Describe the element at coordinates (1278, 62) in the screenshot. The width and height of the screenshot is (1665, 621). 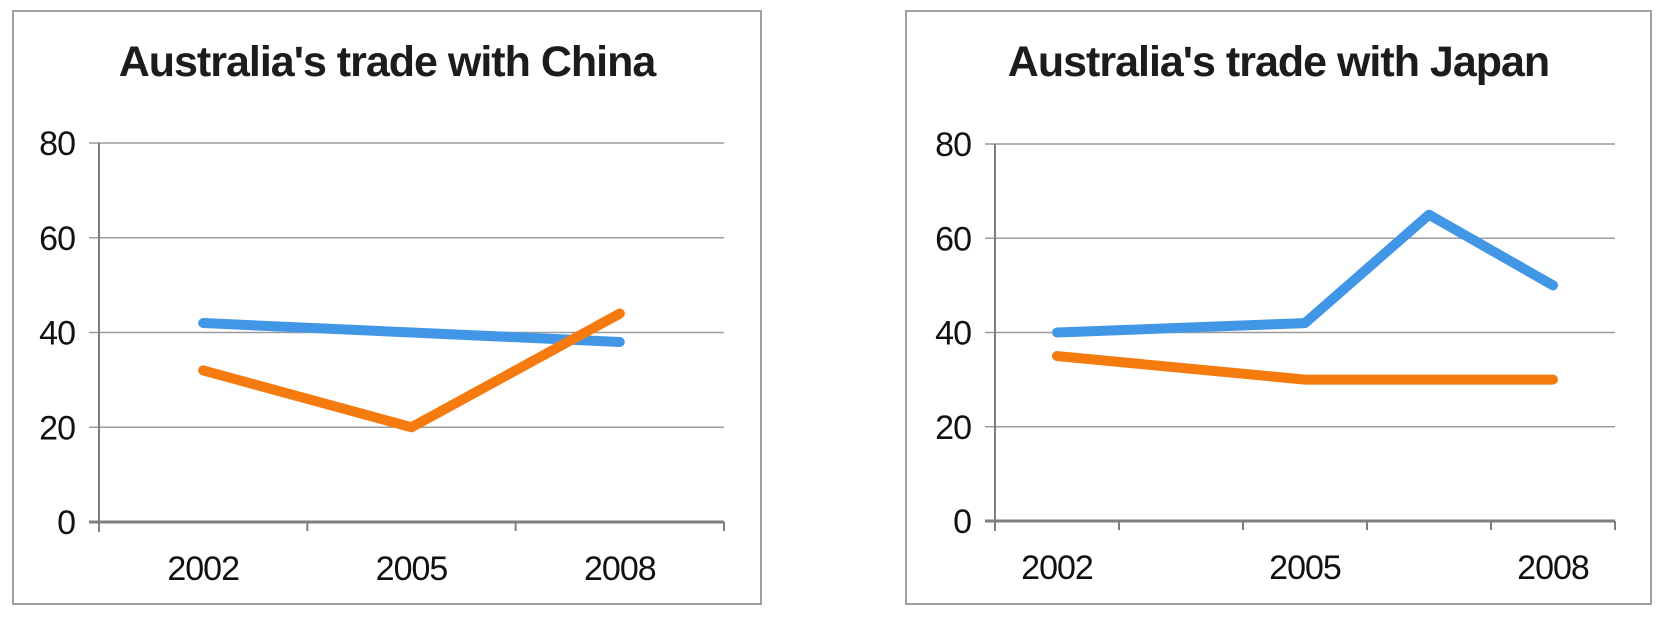
I see `chart-title-japan: Australia's trade with Japan` at that location.